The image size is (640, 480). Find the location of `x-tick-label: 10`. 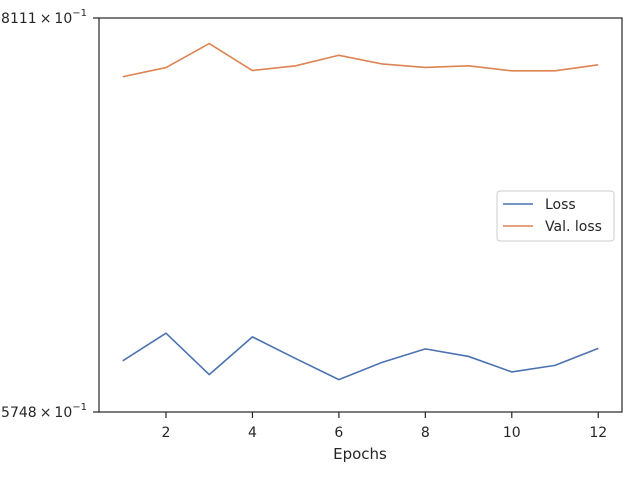

x-tick-label: 10 is located at coordinates (512, 433).